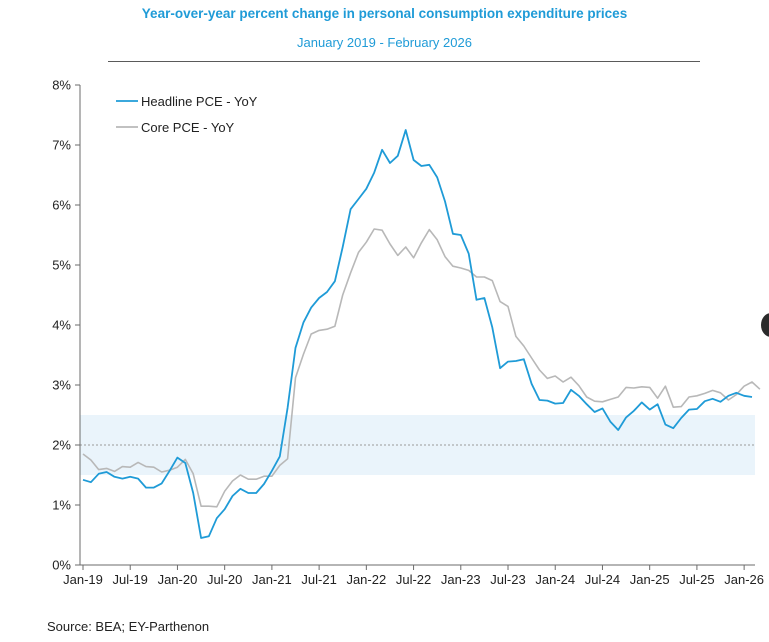  What do you see at coordinates (650, 579) in the screenshot?
I see `x-tick-label: Jan-25` at bounding box center [650, 579].